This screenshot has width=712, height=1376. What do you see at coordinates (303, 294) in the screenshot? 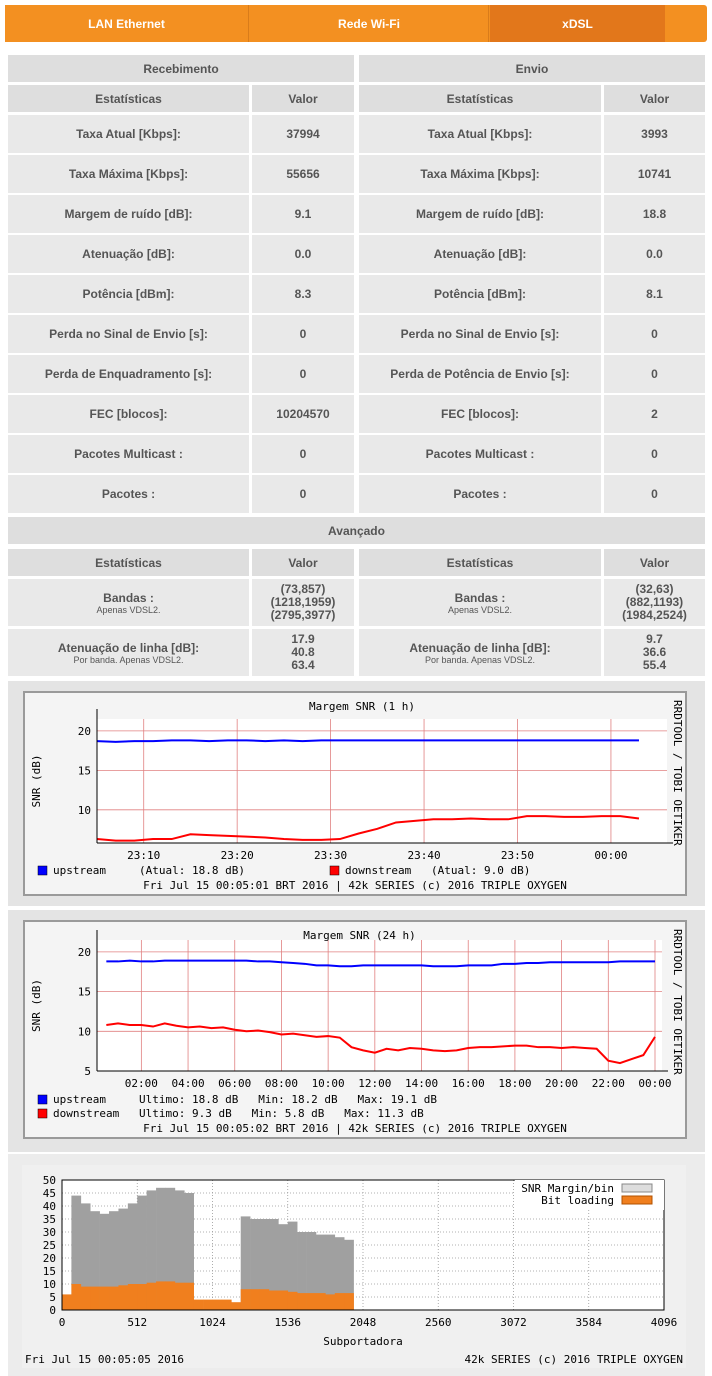
I see `row-value: 8.3` at bounding box center [303, 294].